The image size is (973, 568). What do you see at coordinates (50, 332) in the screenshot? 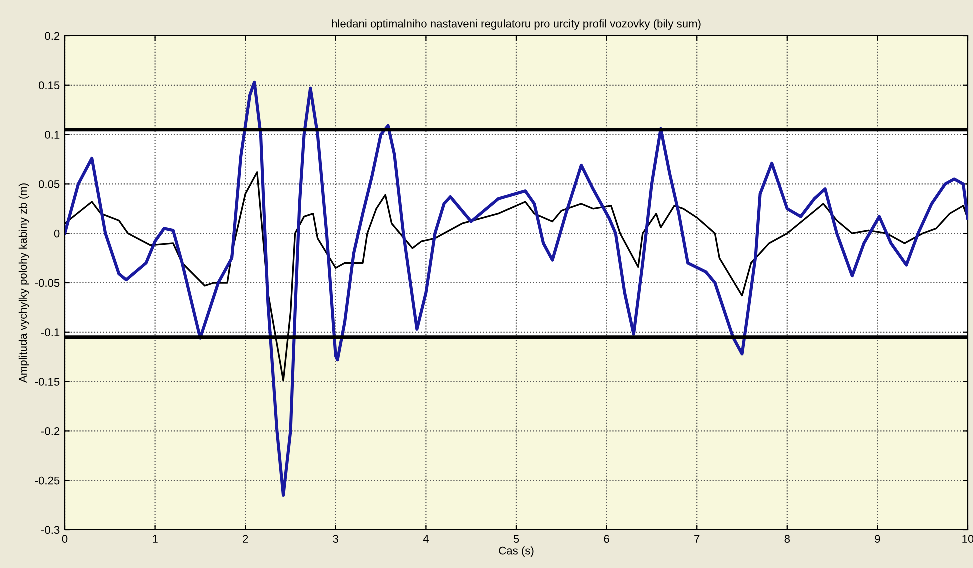
I see `y-tick-label: -0.1` at bounding box center [50, 332].